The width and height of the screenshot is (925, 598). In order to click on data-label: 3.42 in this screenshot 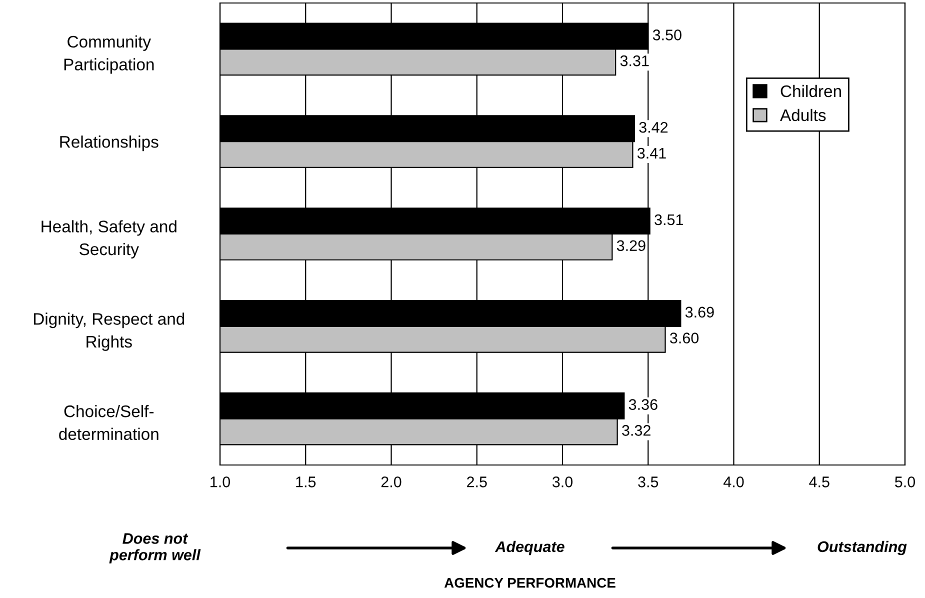, I will do `click(653, 127)`.